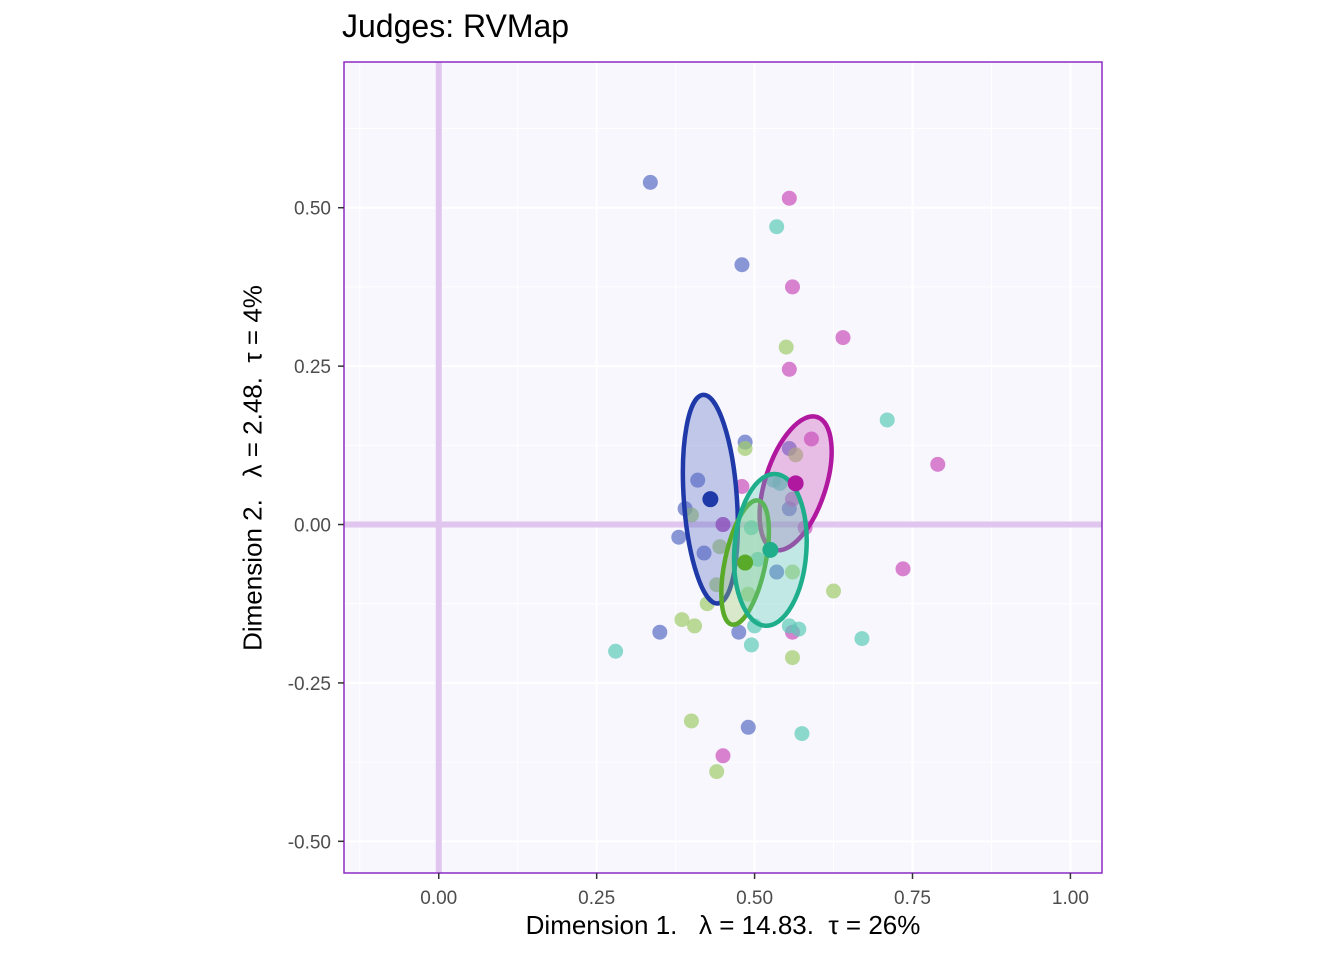 The height and width of the screenshot is (960, 1344). I want to click on y-axis: 0.50 0.25 0.00 -0.25 -0.50, so click(316, 526).